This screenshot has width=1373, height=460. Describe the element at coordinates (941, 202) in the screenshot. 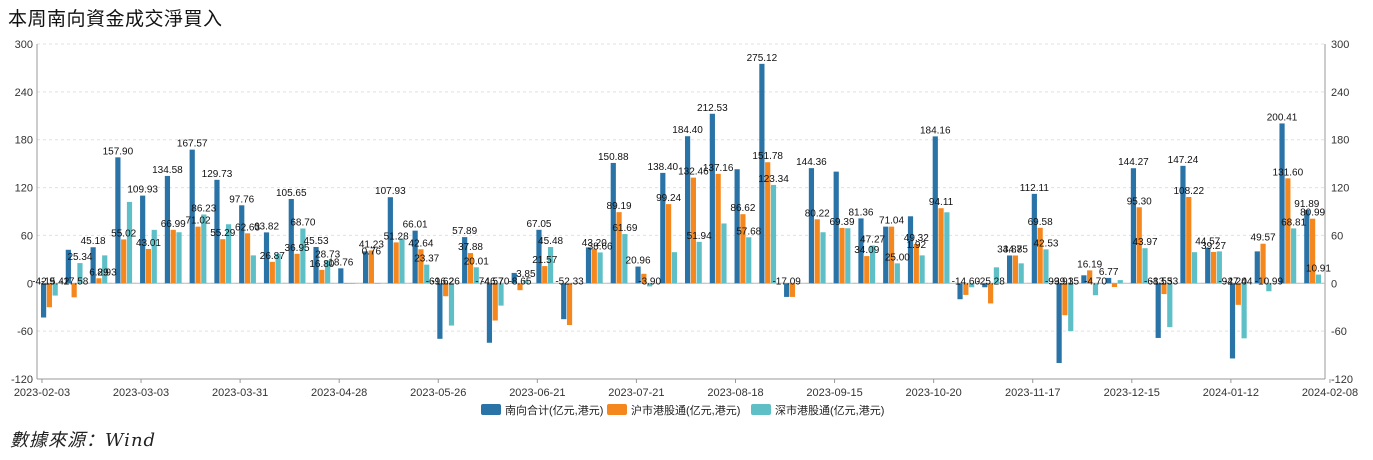

I see `data-label: 94.11` at that location.